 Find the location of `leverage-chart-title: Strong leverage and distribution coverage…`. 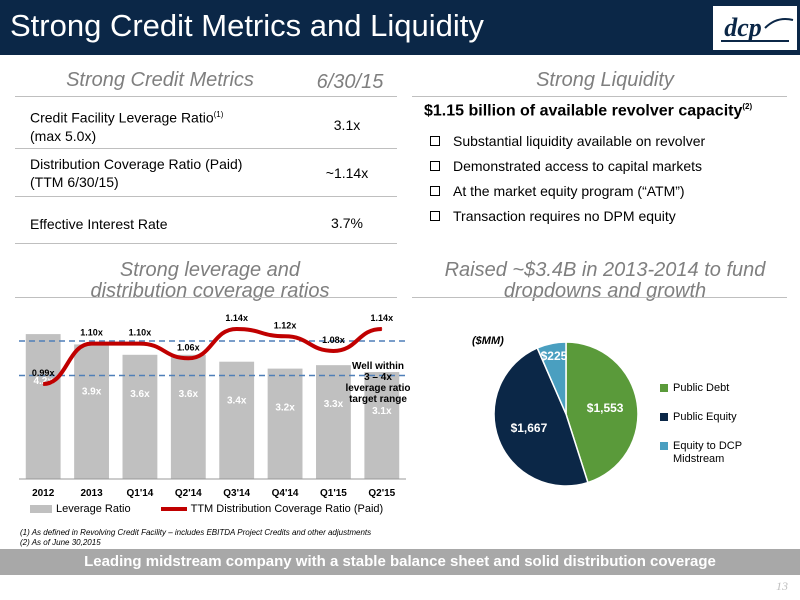

leverage-chart-title: Strong leverage and distribution coverage… is located at coordinates (210, 280).